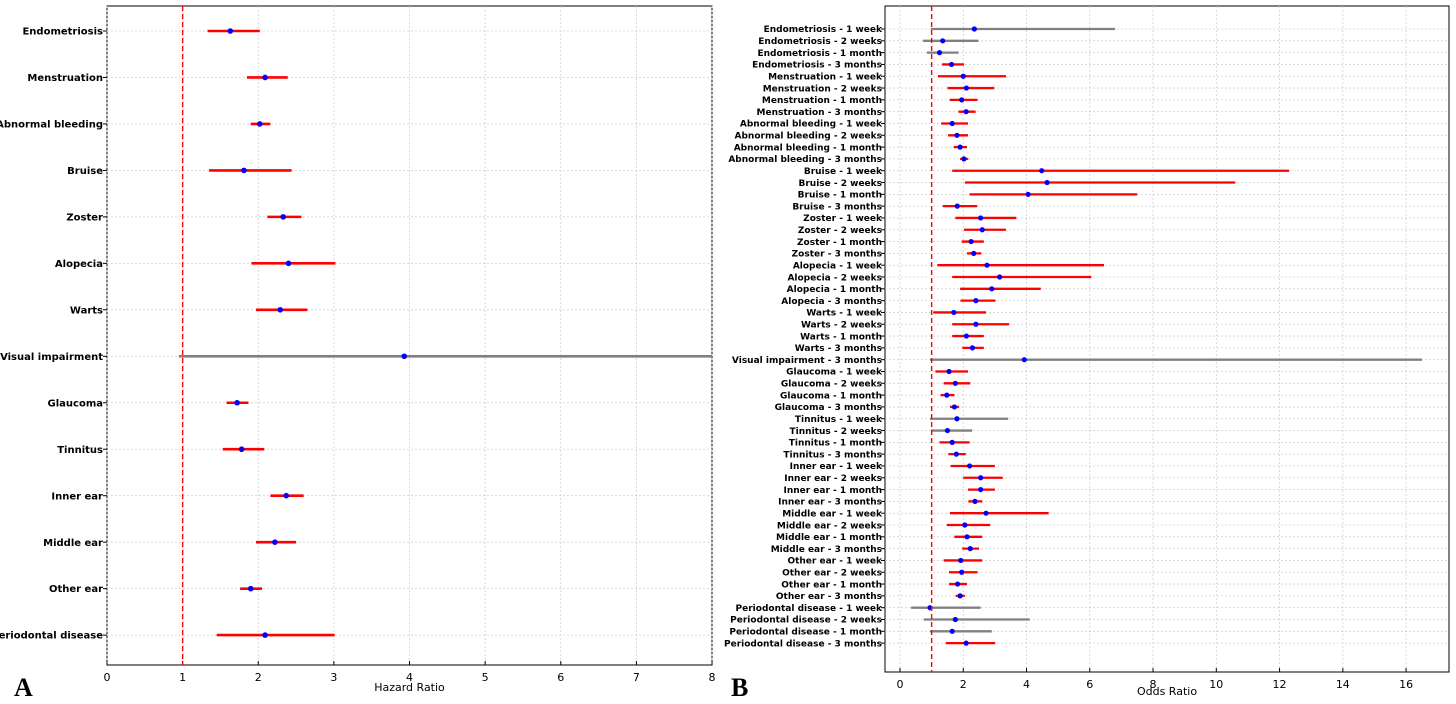 The width and height of the screenshot is (1456, 704). What do you see at coordinates (333, 677) in the screenshot?
I see `x-tick-label: 3` at bounding box center [333, 677].